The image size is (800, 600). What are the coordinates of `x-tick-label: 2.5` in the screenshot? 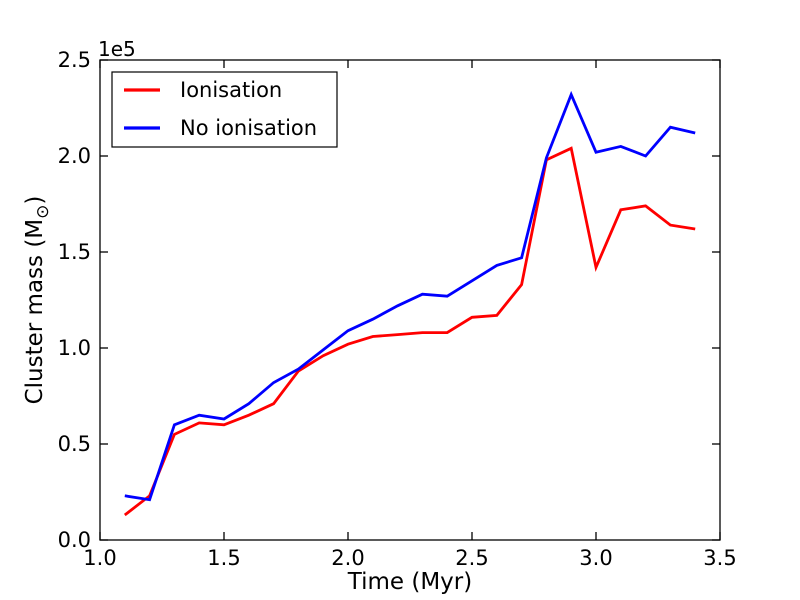 It's located at (471, 558).